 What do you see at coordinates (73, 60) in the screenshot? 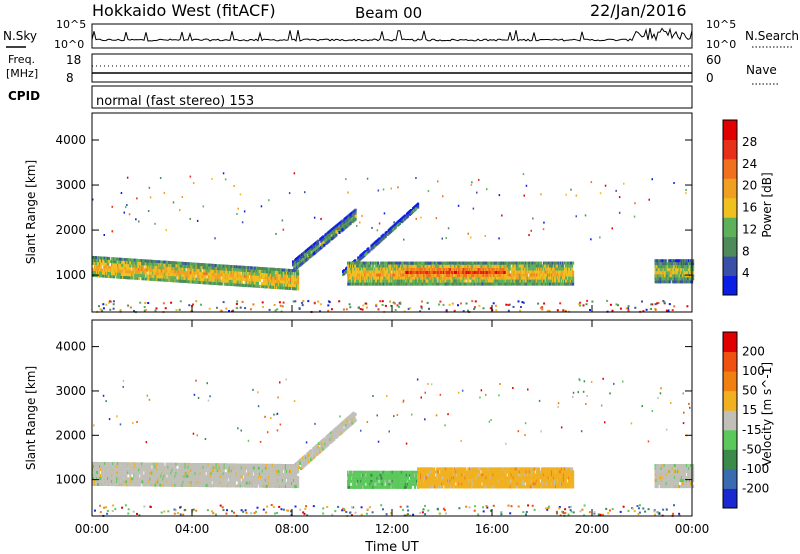
I see `freq-left-tick-top: 18` at bounding box center [73, 60].